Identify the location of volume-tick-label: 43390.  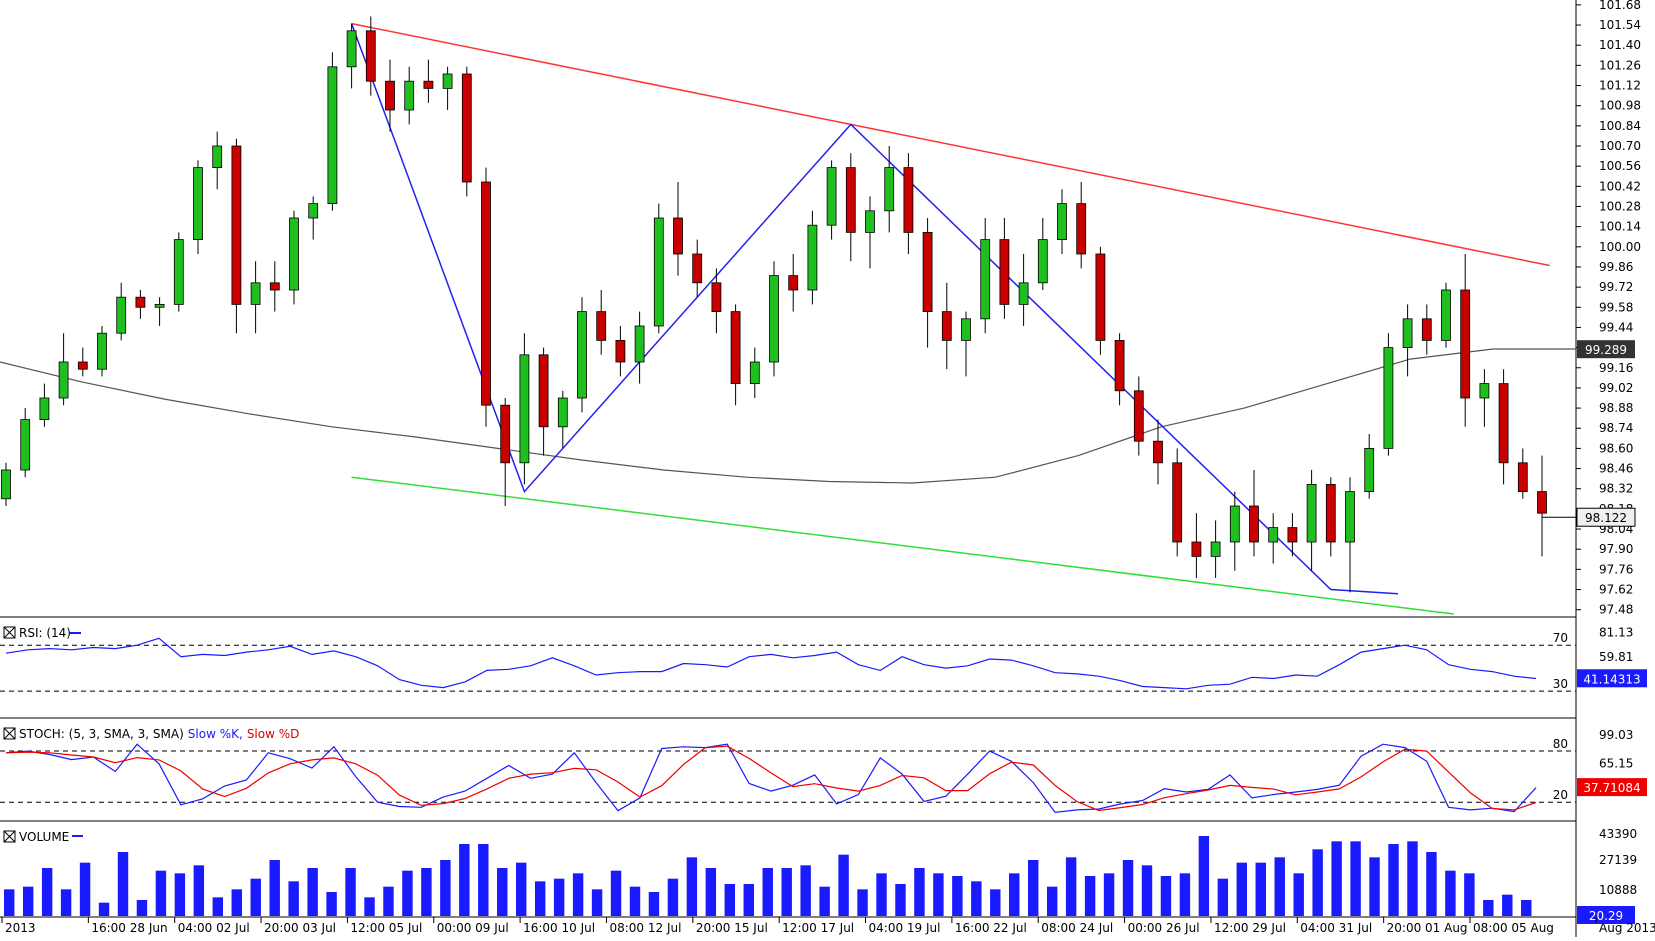
(1618, 834).